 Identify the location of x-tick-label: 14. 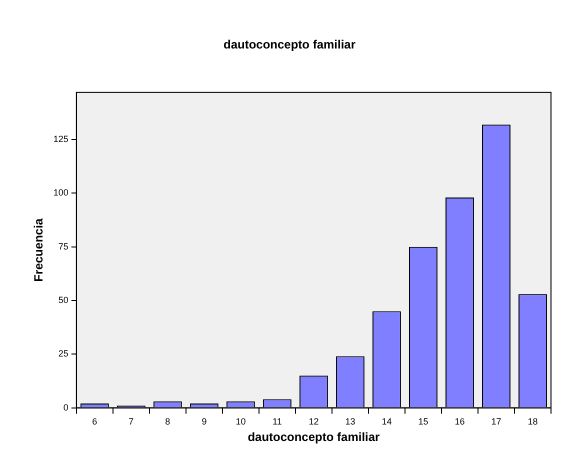
(387, 421).